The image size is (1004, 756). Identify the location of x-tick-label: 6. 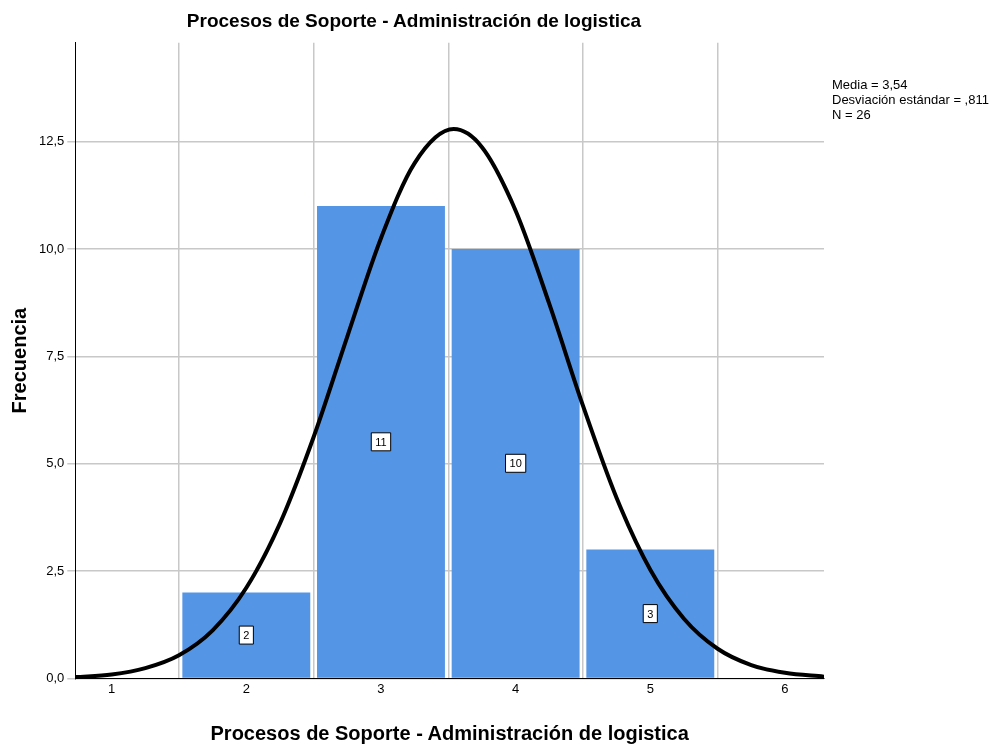
(785, 688).